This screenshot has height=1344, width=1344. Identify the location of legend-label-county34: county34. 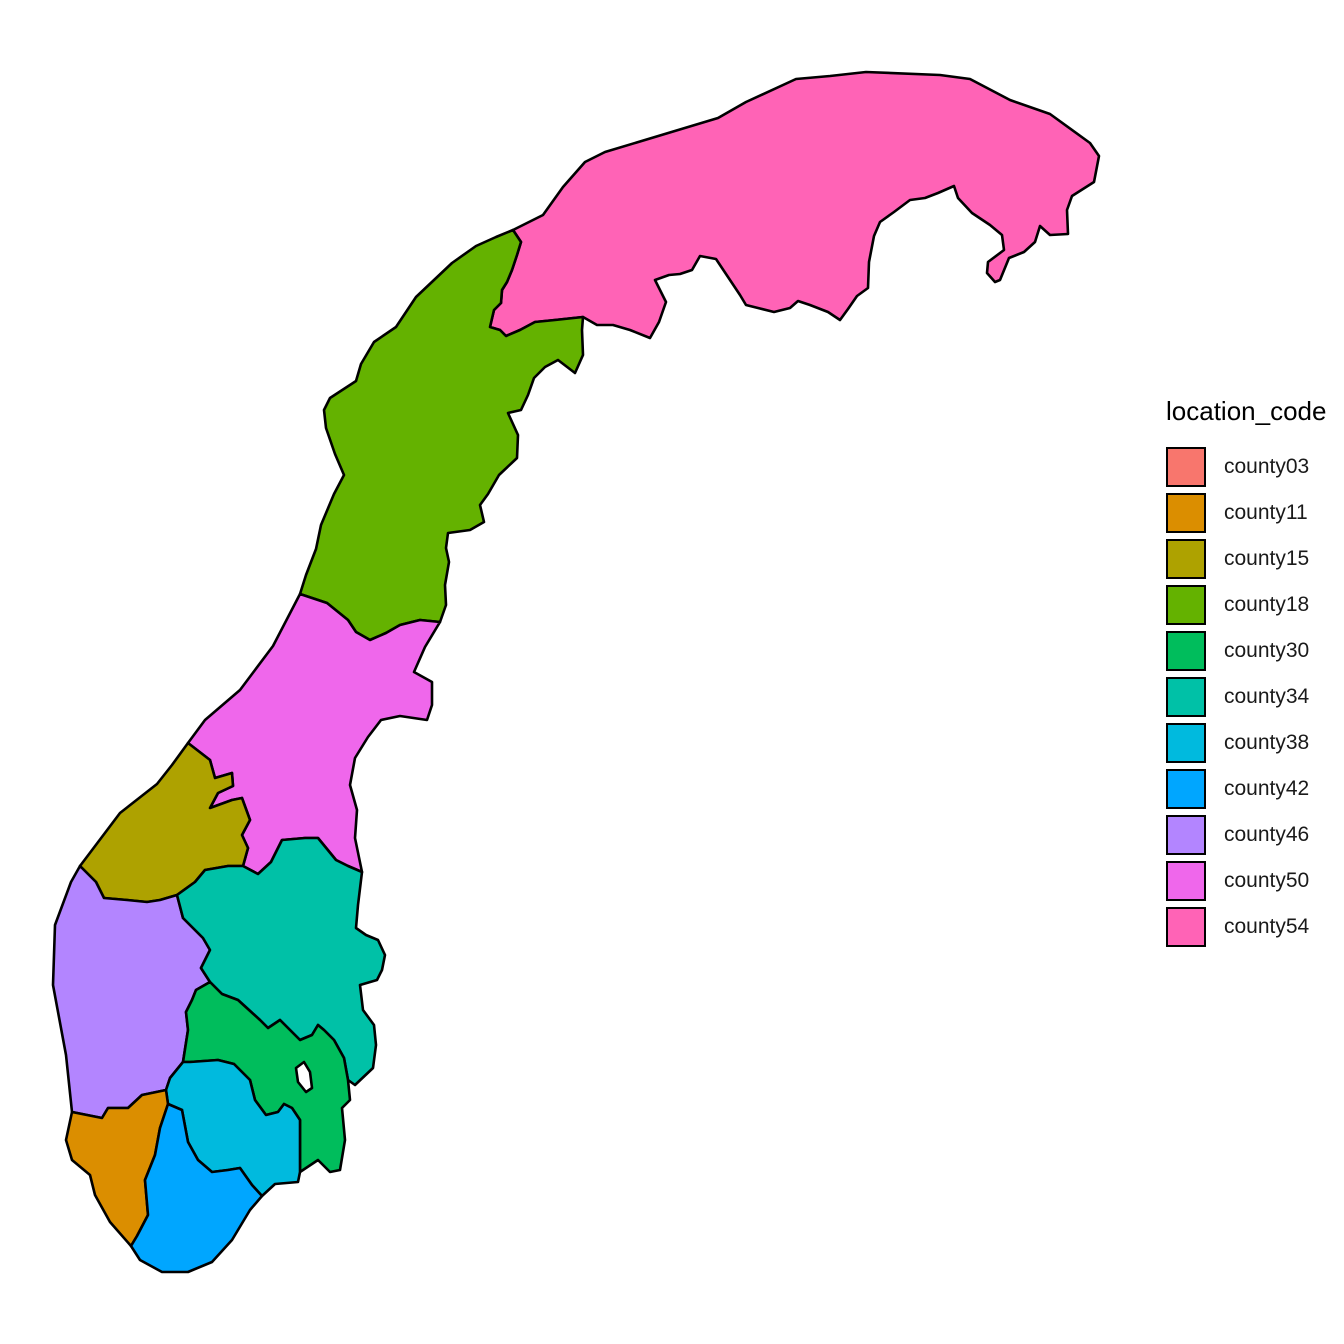
(1267, 696).